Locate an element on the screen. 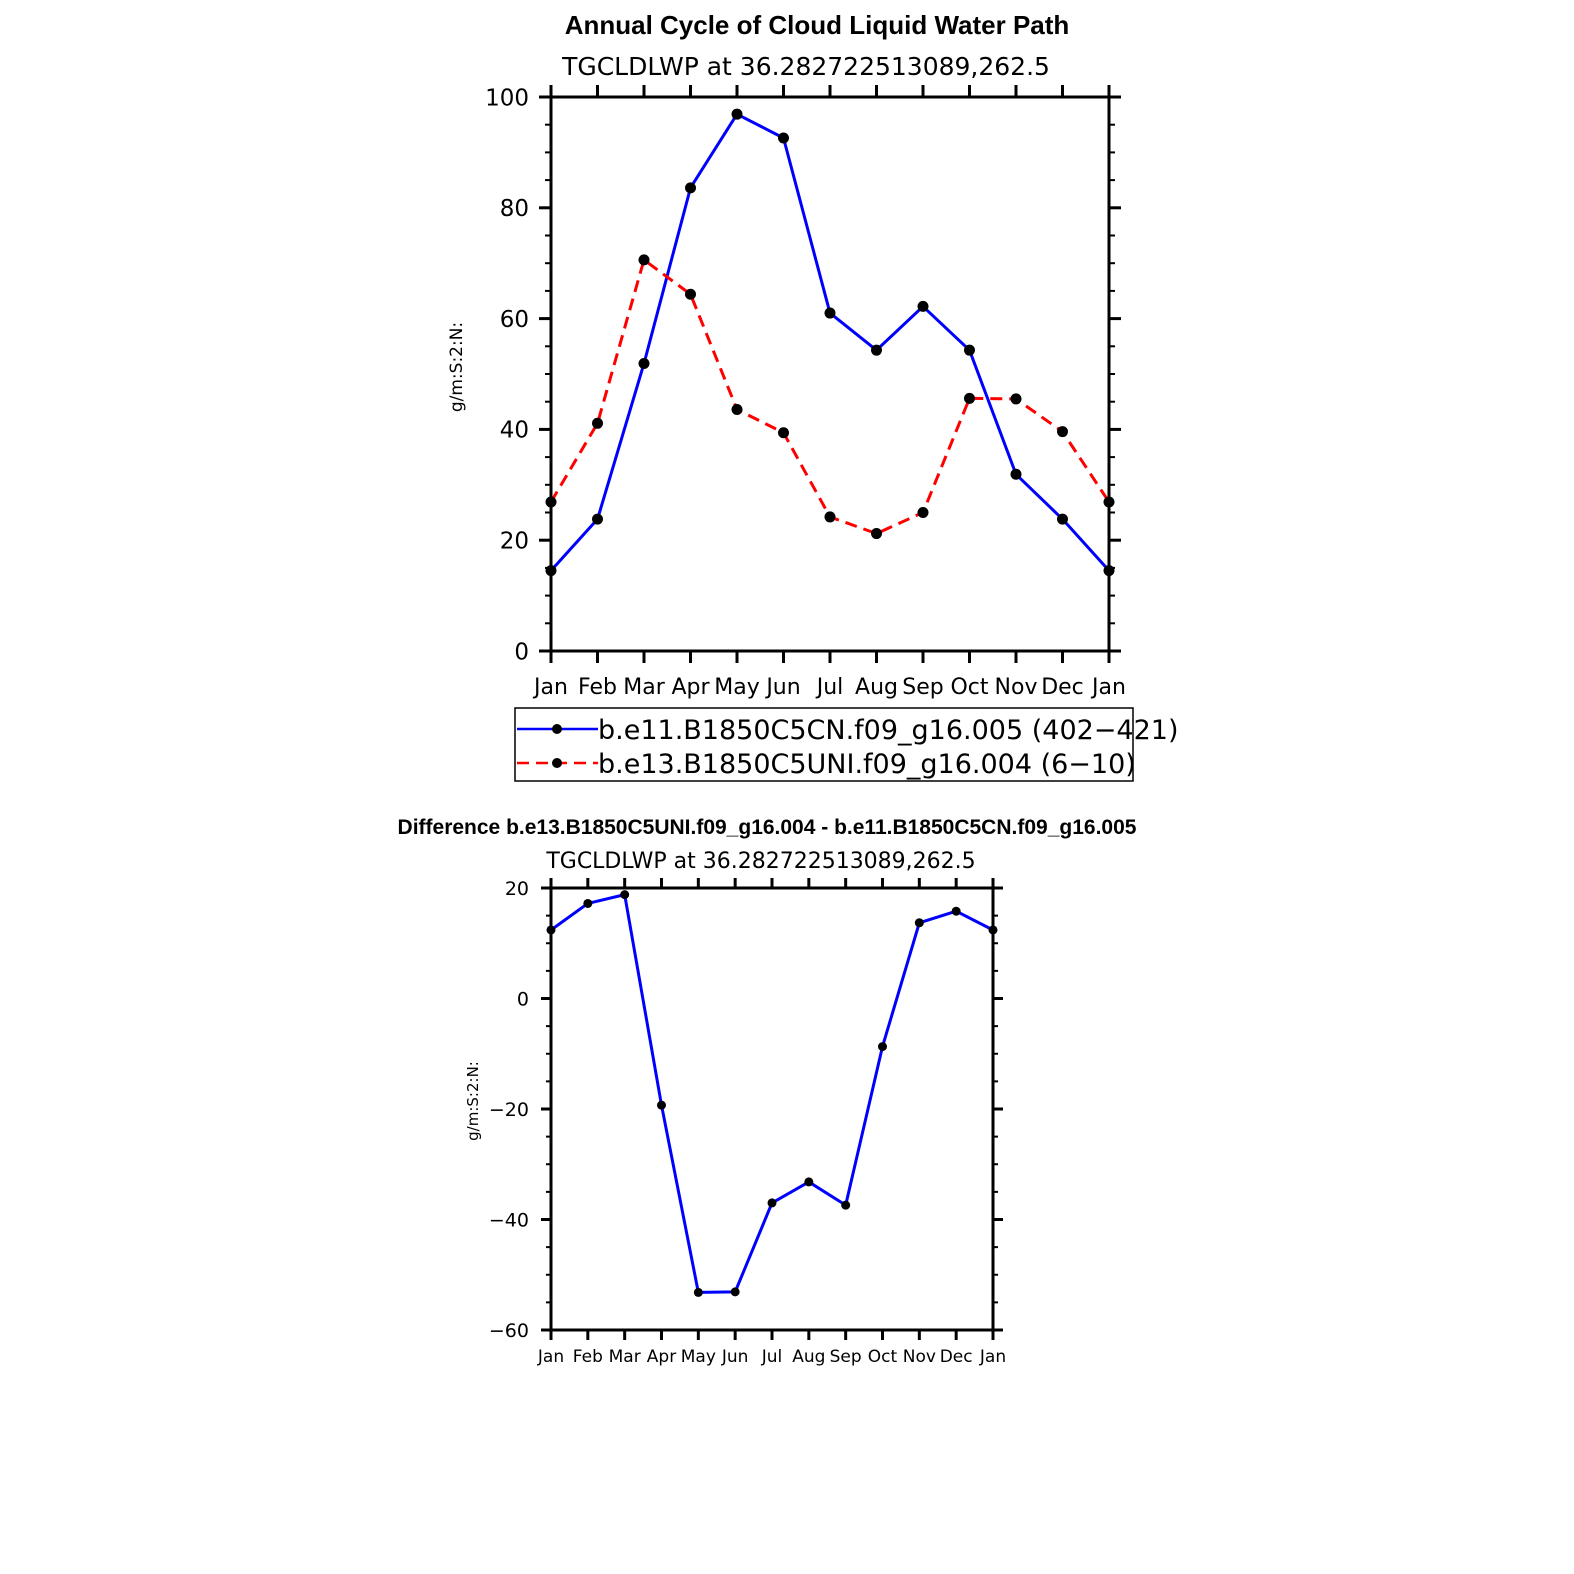 The height and width of the screenshot is (1574, 1574). top-y-tick-label: 80 is located at coordinates (514, 209).